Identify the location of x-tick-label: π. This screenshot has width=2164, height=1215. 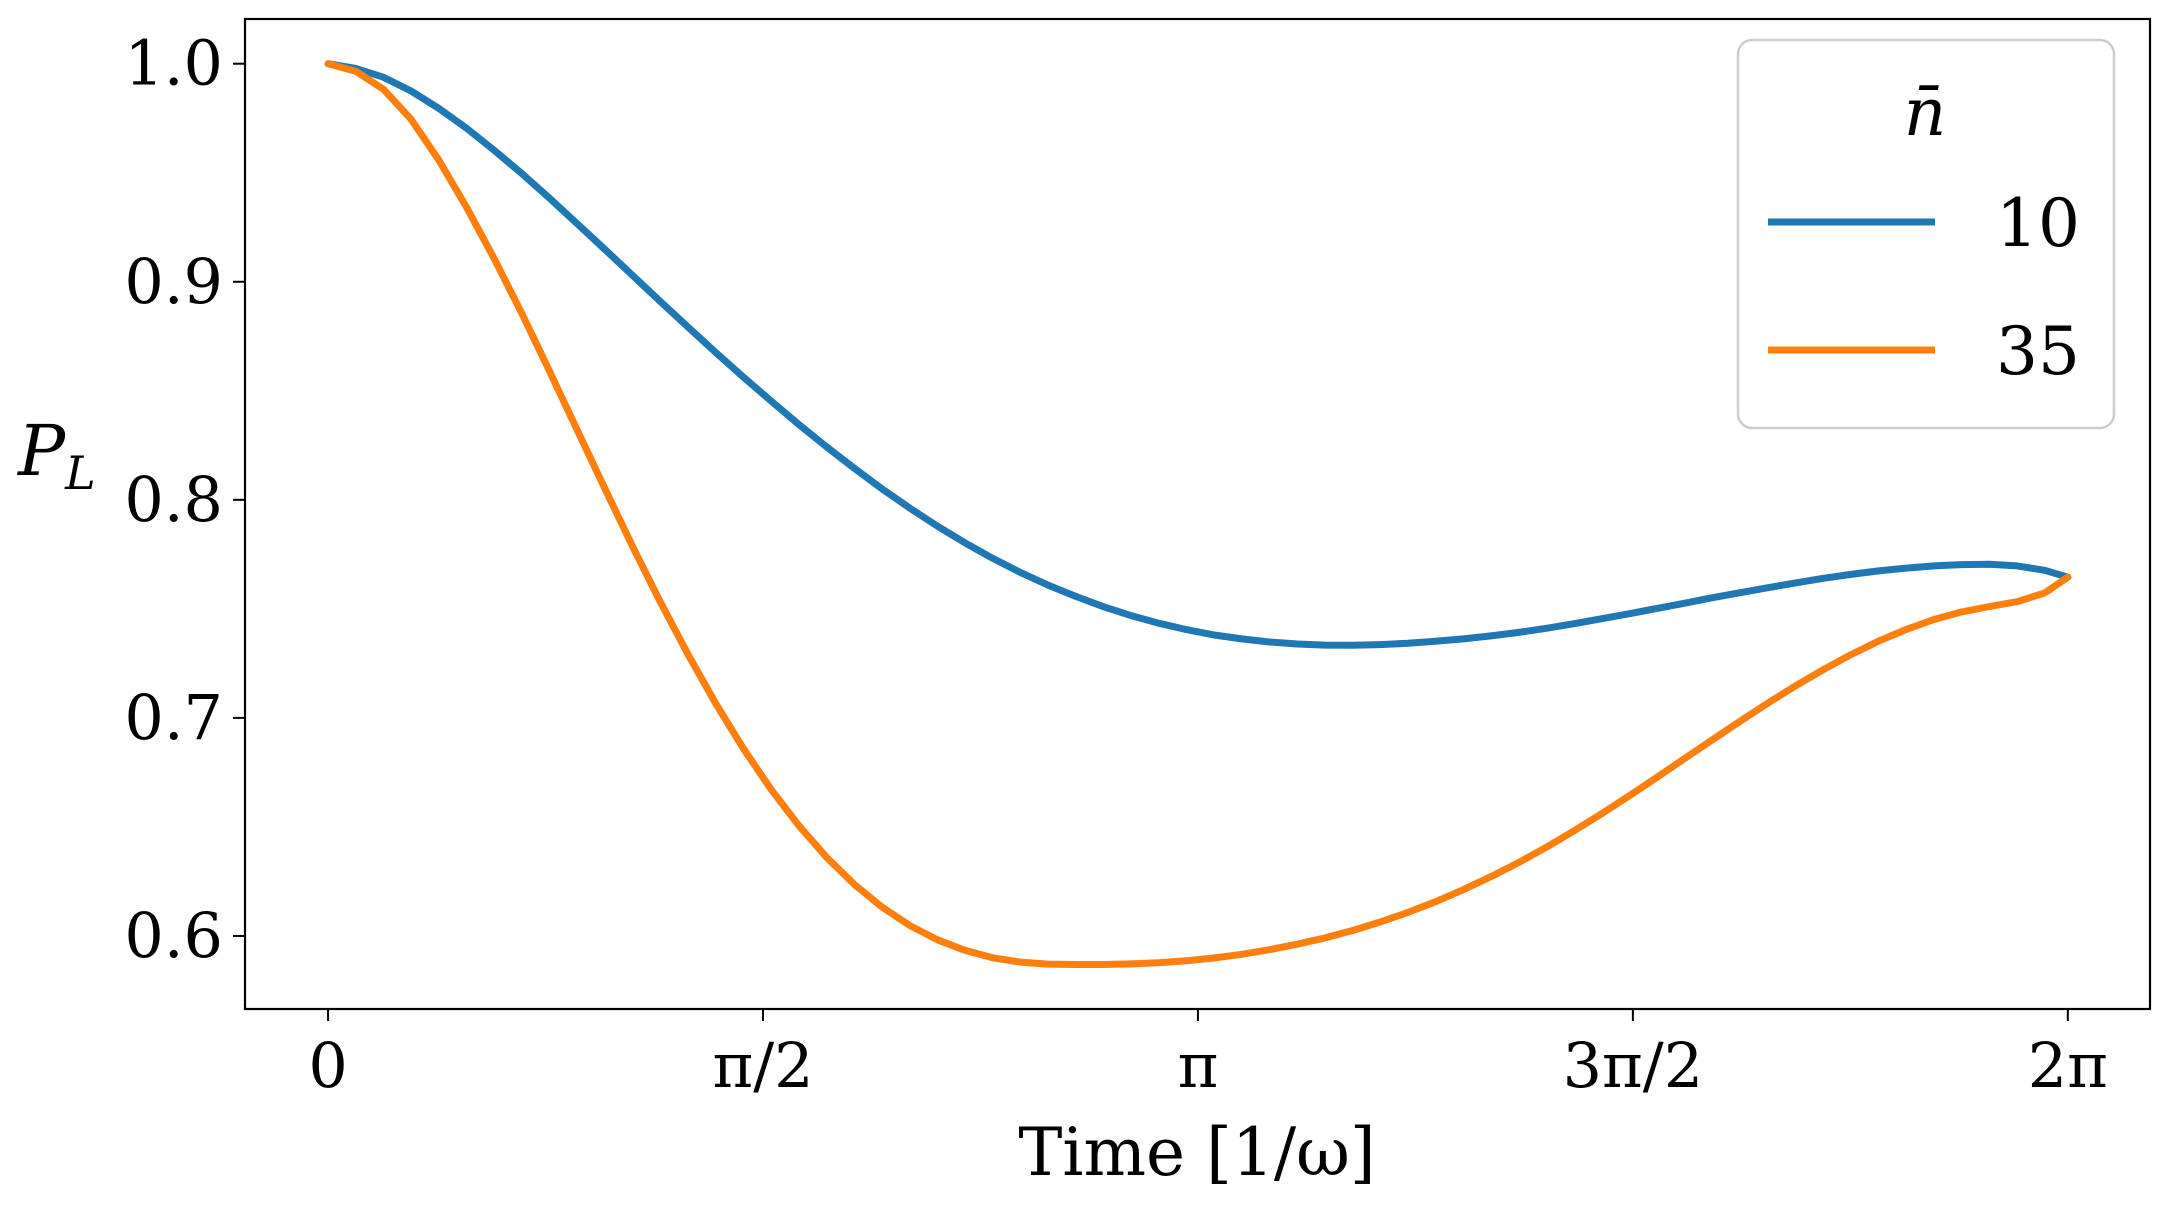
(1198, 1065).